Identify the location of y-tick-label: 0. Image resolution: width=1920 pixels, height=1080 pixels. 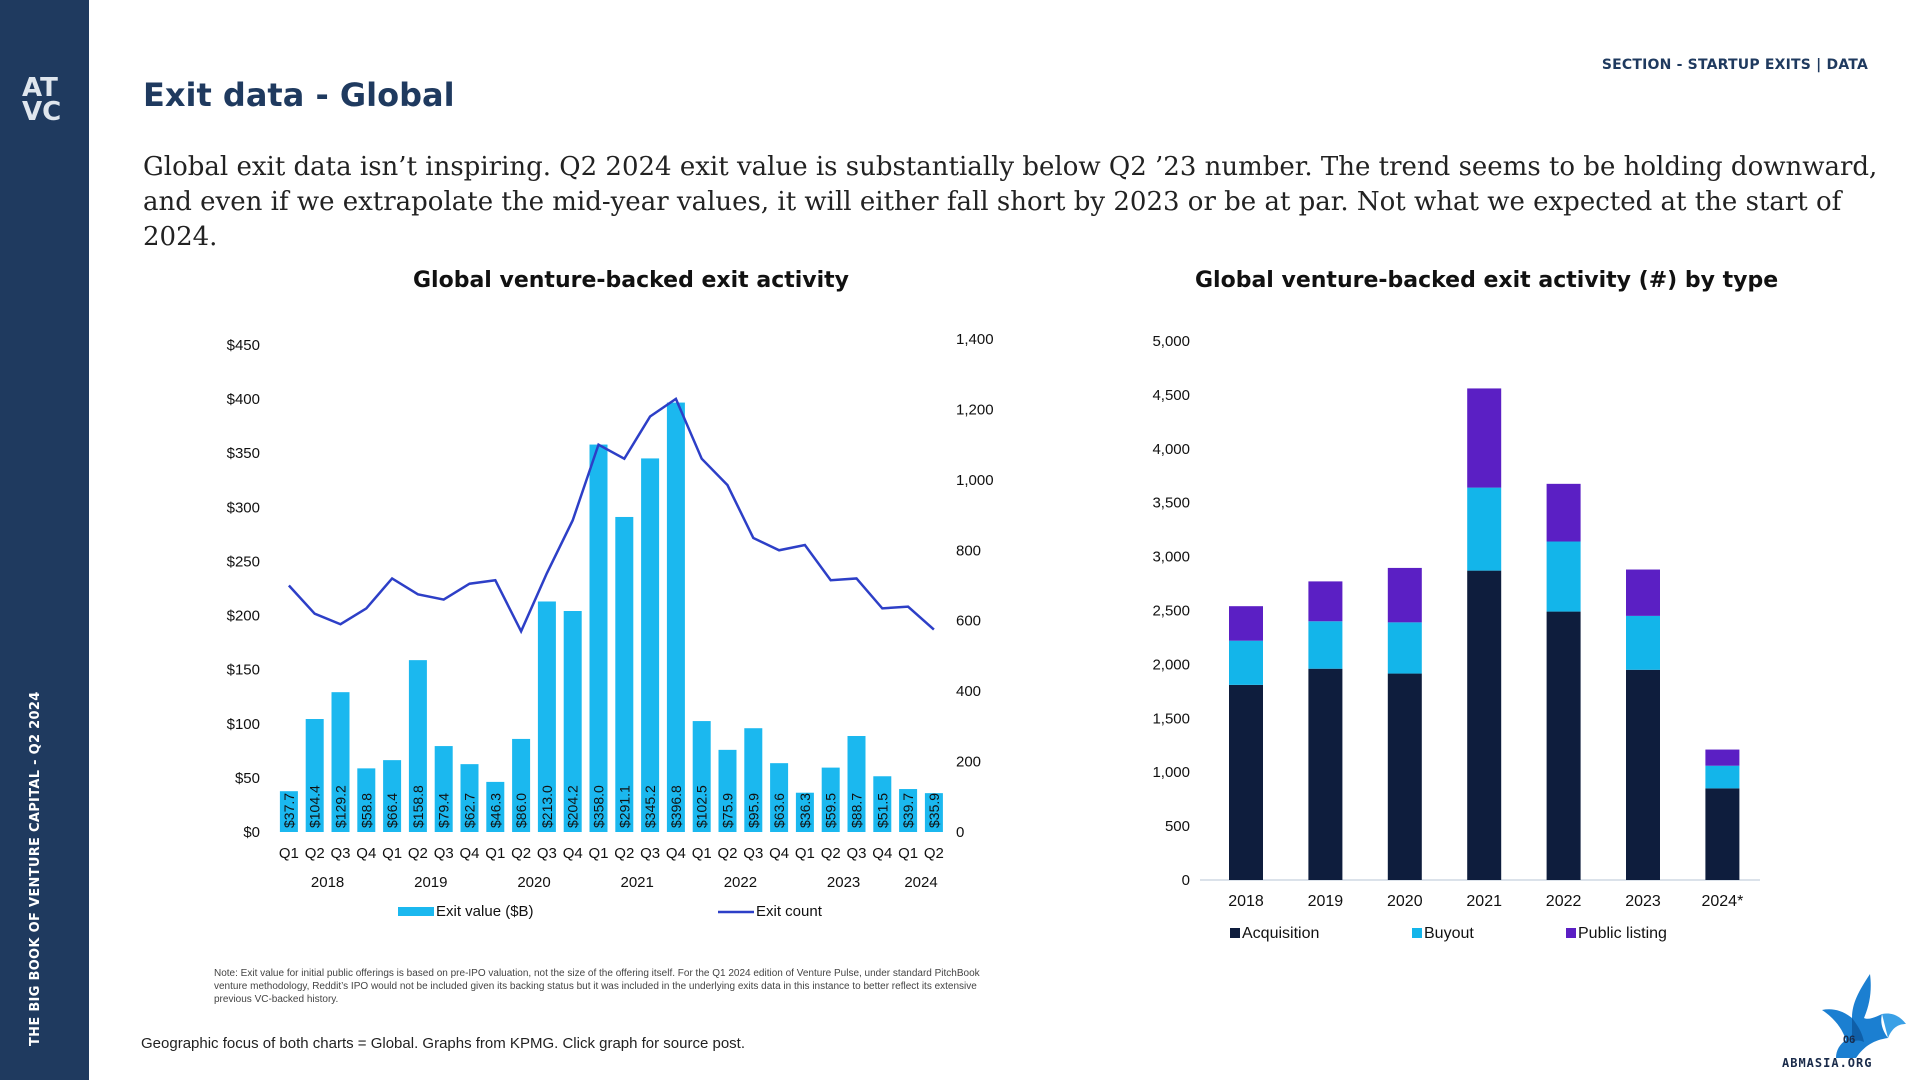
(1186, 880).